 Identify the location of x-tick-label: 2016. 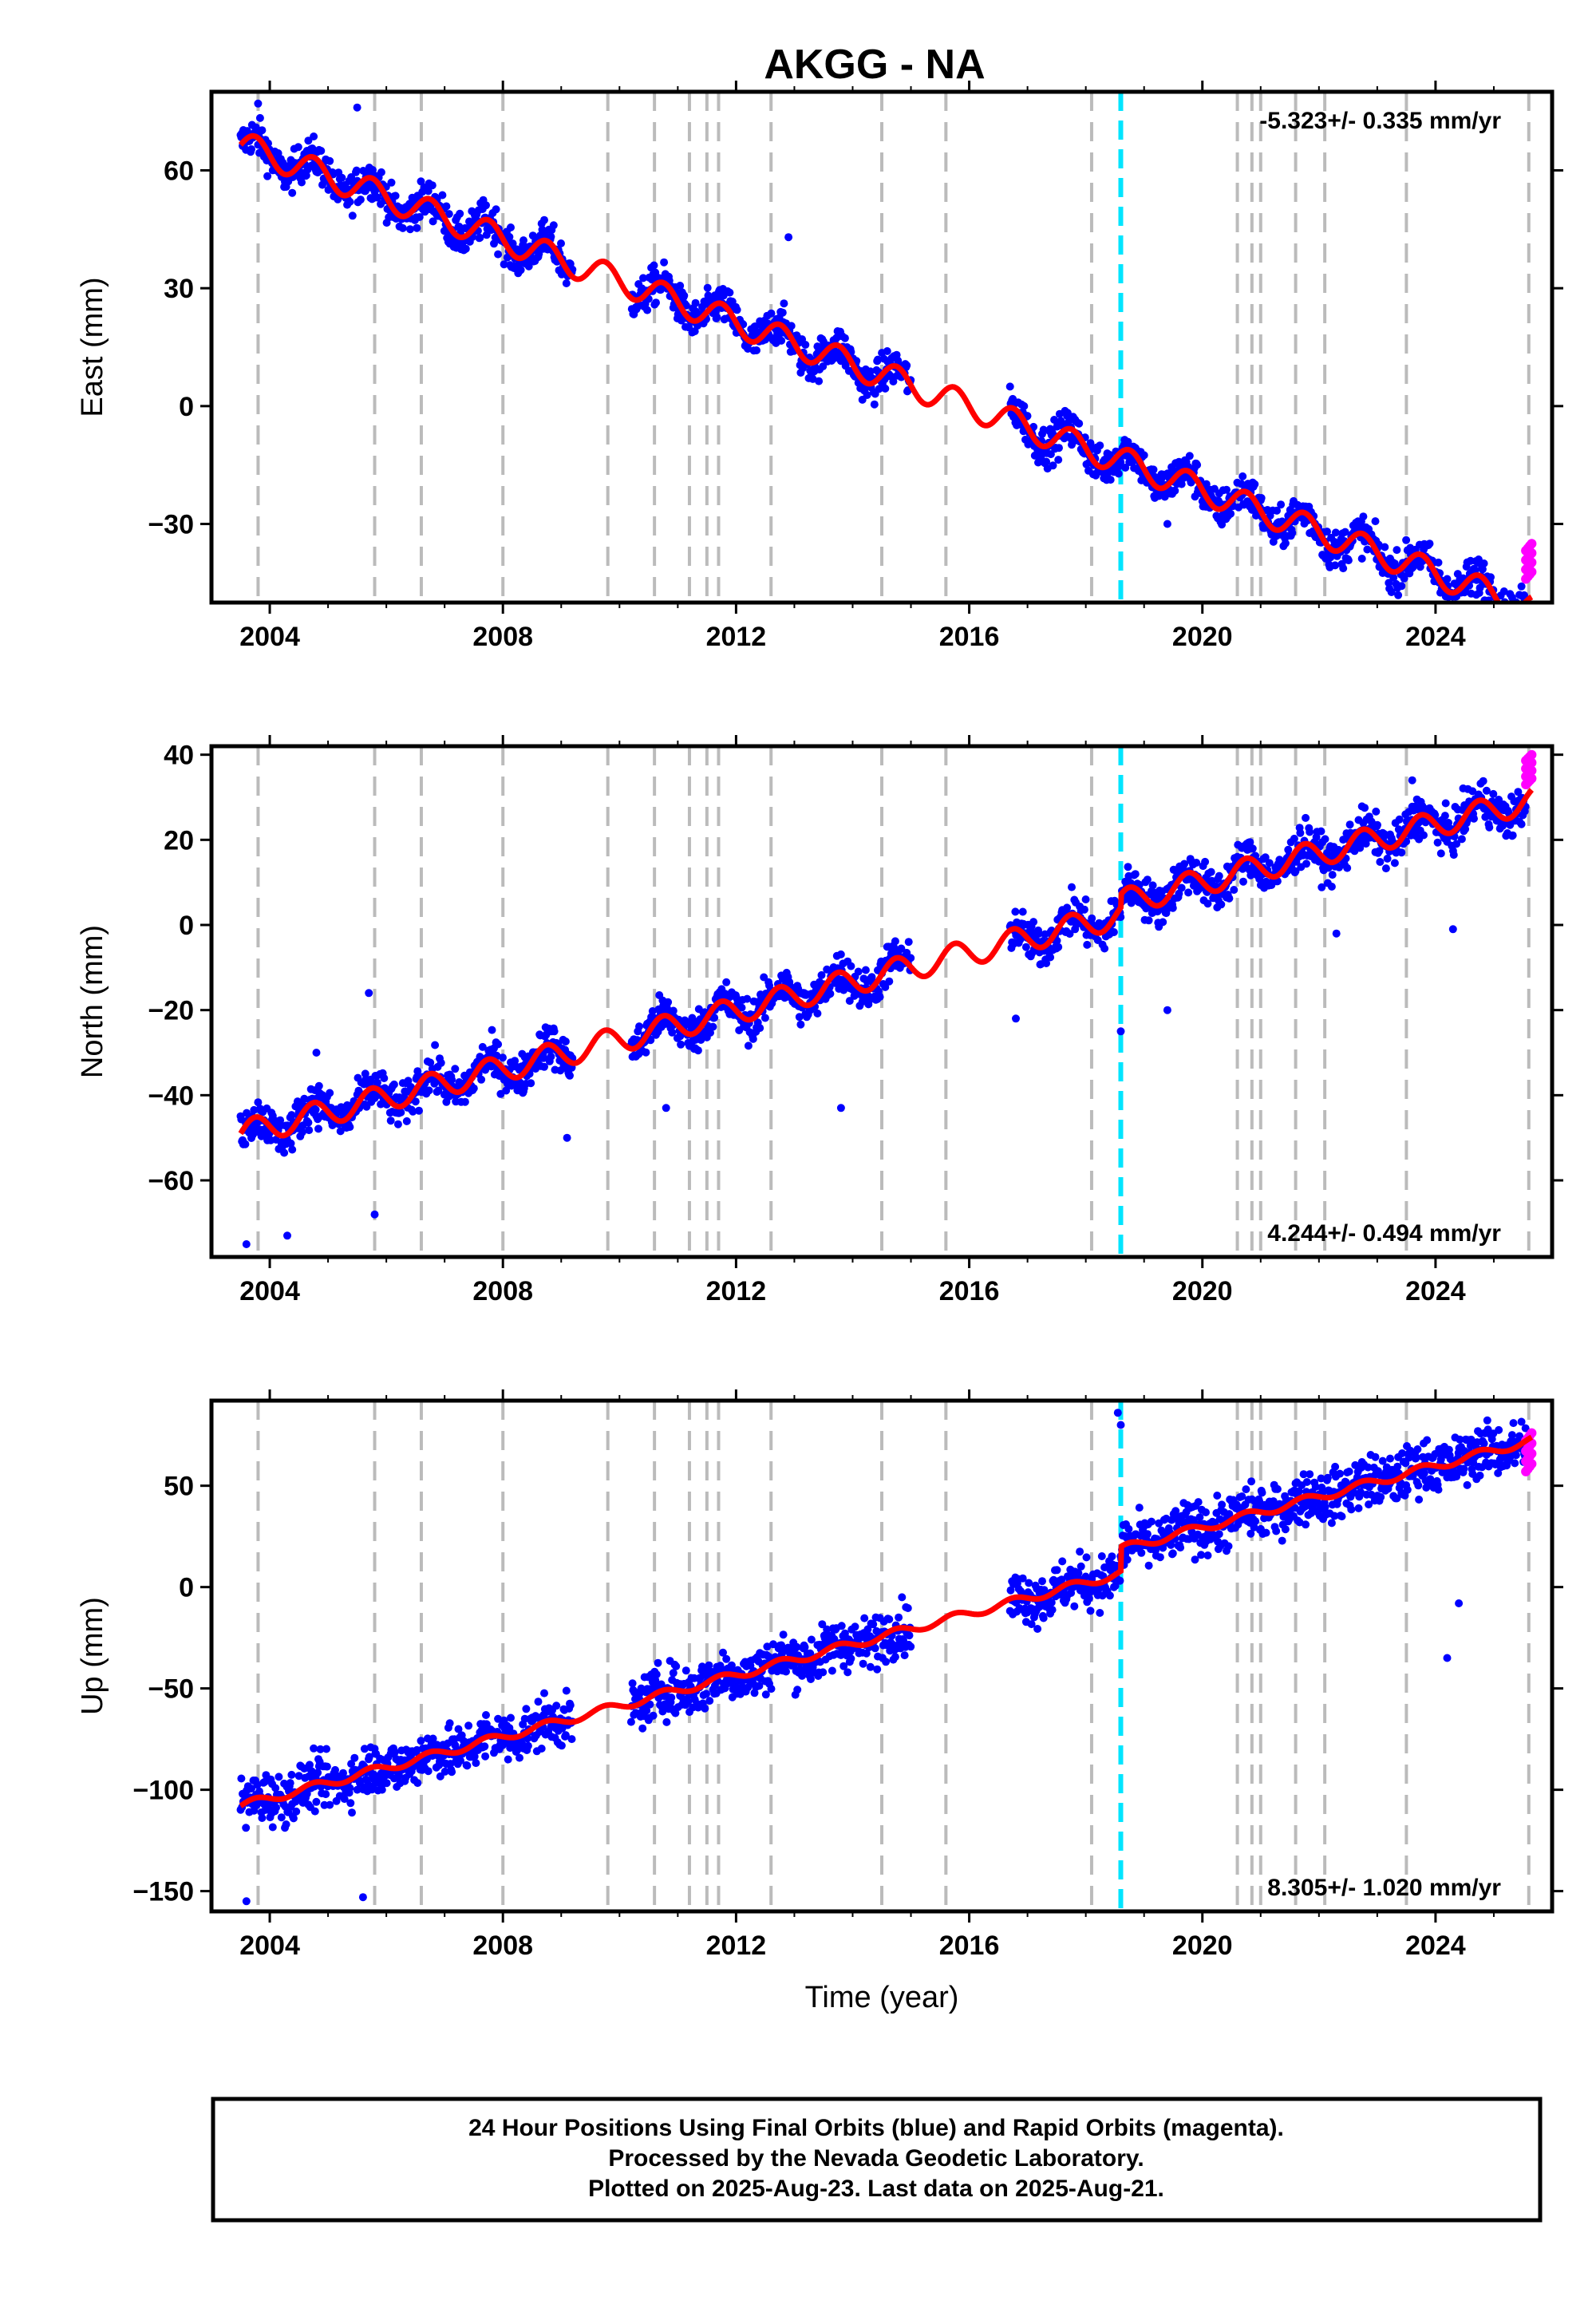
(969, 637).